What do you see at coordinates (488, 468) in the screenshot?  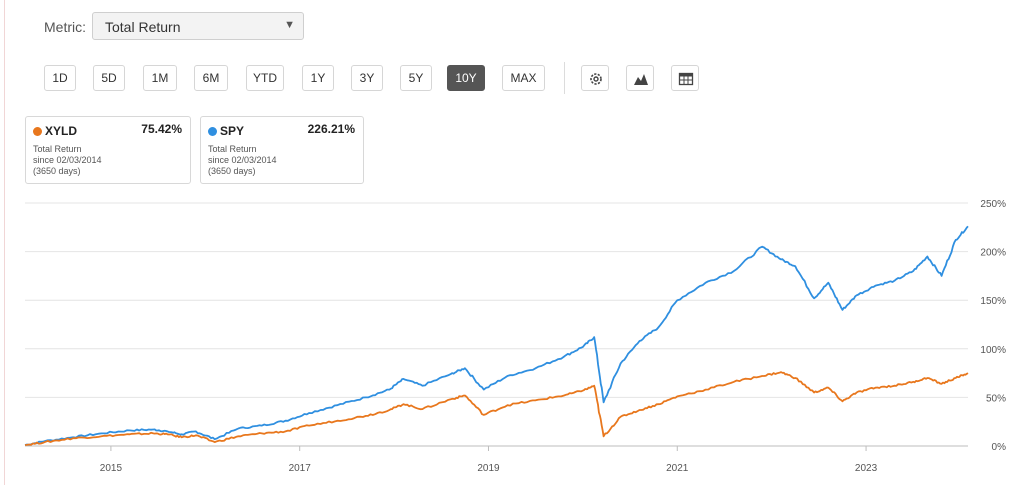 I see `x-tick-label: 2019` at bounding box center [488, 468].